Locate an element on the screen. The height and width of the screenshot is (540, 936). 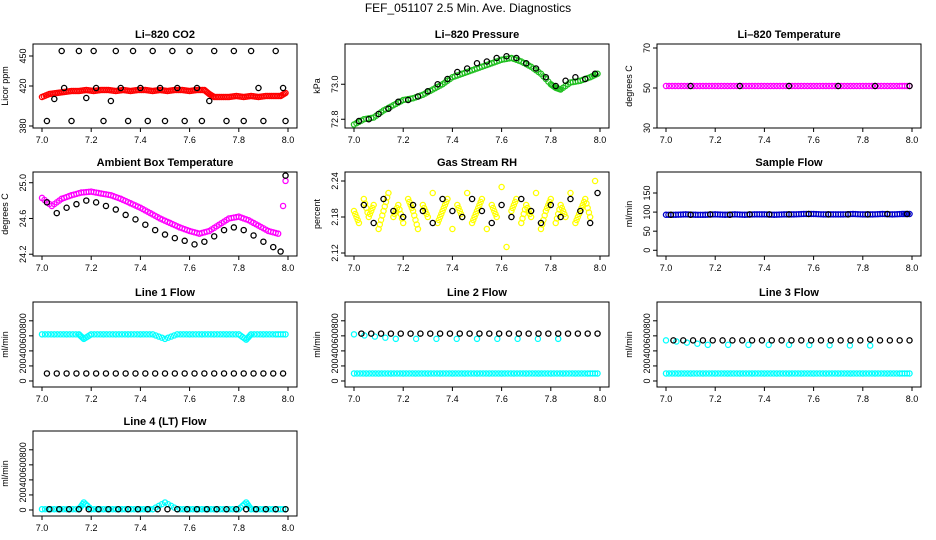
series-temp_avg is located at coordinates (787, 86).